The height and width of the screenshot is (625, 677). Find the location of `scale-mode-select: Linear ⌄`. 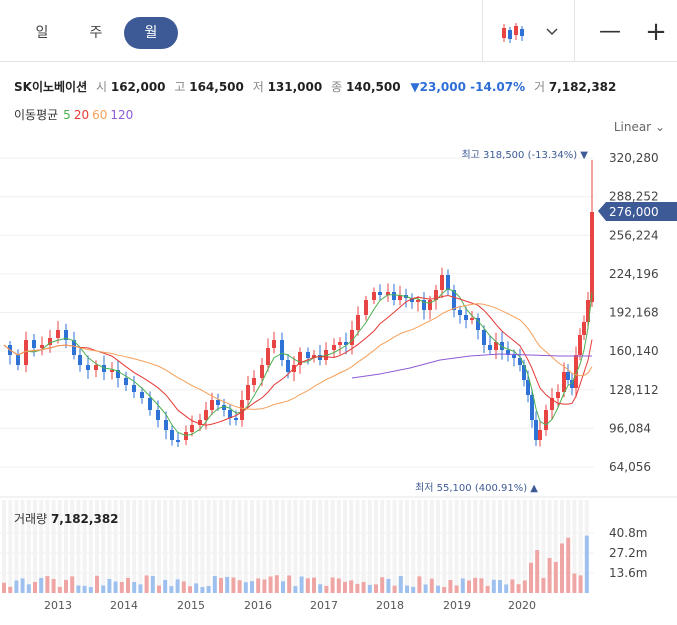

scale-mode-select: Linear ⌄ is located at coordinates (639, 127).